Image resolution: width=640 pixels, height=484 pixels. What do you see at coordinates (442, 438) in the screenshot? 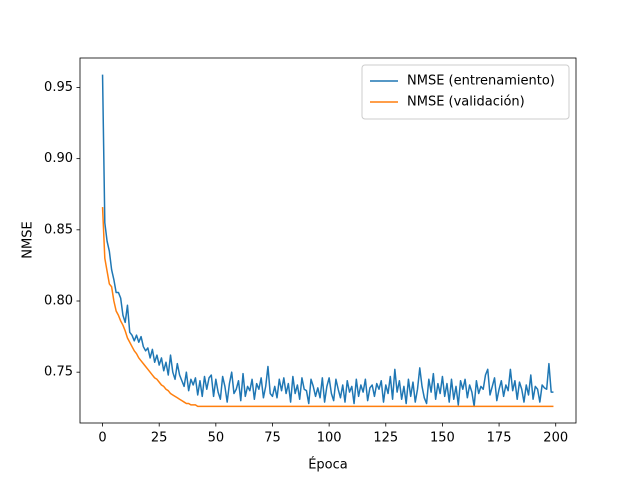
I see `x-tick-label: 150` at bounding box center [442, 438].